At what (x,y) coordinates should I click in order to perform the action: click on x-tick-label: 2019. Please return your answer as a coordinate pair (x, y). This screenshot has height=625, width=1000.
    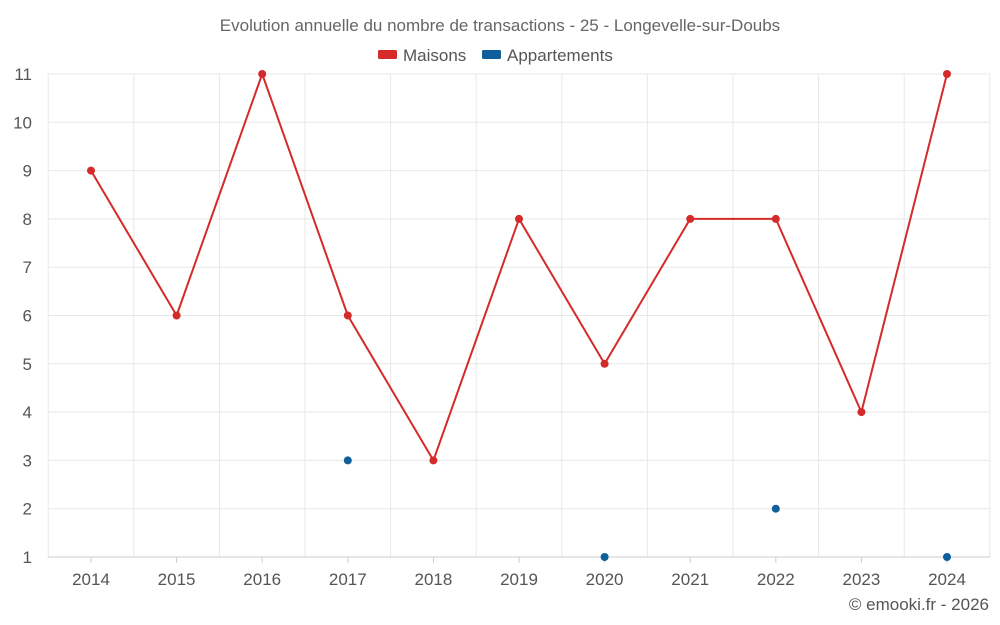
    Looking at the image, I should click on (519, 579).